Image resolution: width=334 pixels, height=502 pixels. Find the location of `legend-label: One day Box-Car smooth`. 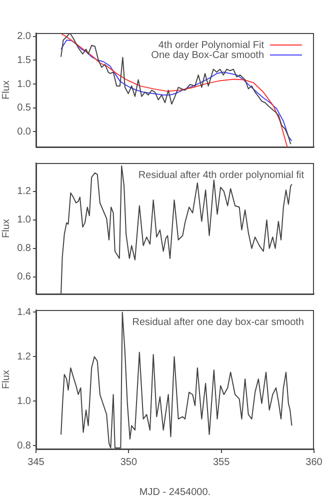

legend-label: One day Box-Car smooth is located at coordinates (207, 55).